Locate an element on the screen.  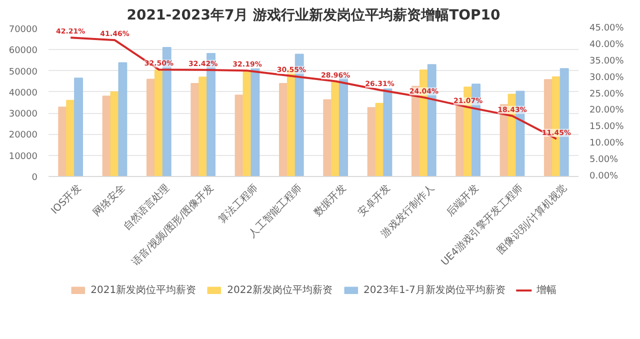
legend-label: 2022新发岗位平均薪资 is located at coordinates (280, 290).